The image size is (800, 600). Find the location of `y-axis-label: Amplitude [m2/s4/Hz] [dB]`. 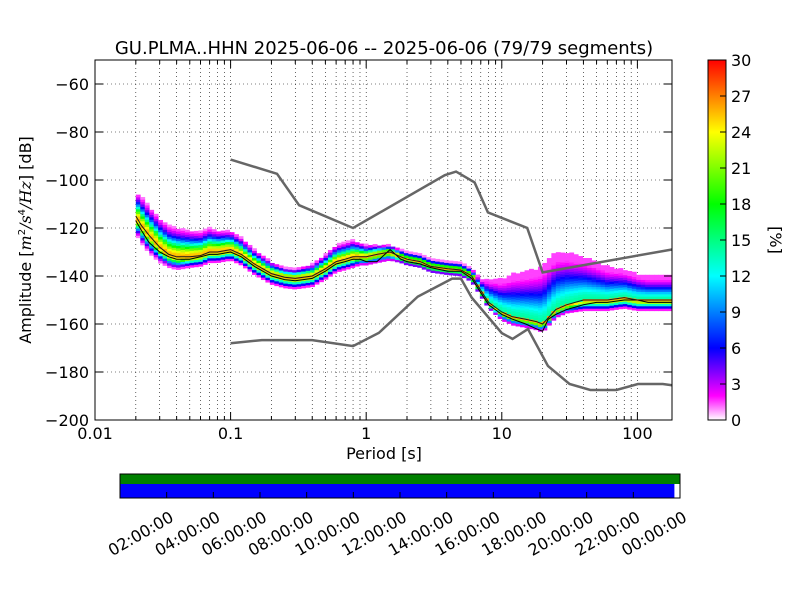

y-axis-label: Amplitude [m2/s4/Hz] [dB] is located at coordinates (25, 240).